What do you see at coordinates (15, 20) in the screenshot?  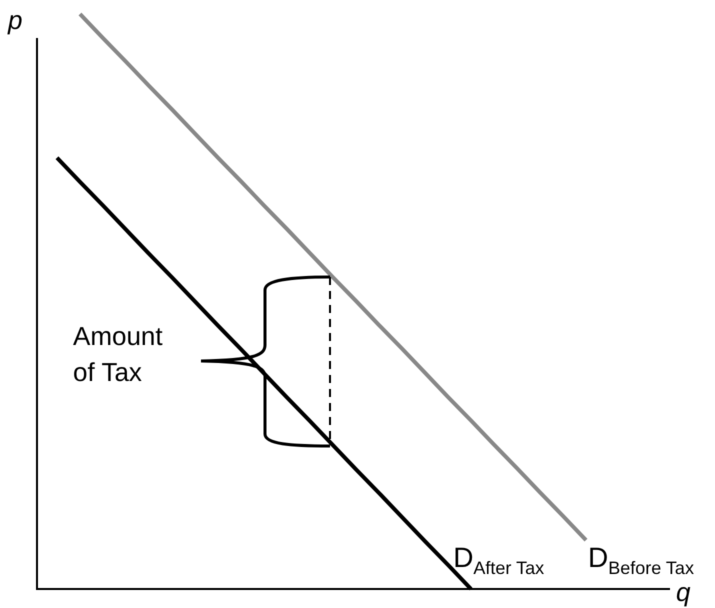 I see `y-axis-title: p` at bounding box center [15, 20].